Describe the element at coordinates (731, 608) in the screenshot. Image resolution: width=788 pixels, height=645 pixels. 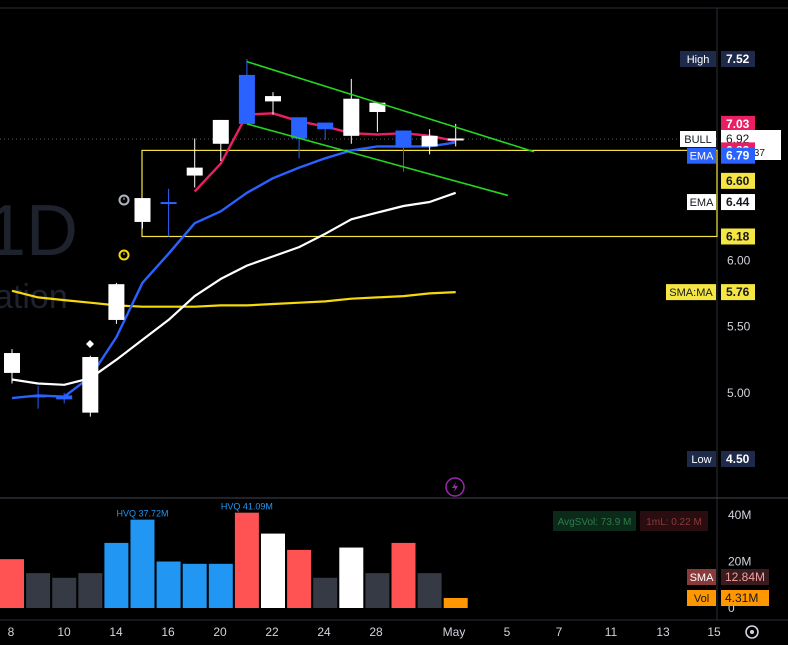
I see `volume-tick-label: 0` at that location.